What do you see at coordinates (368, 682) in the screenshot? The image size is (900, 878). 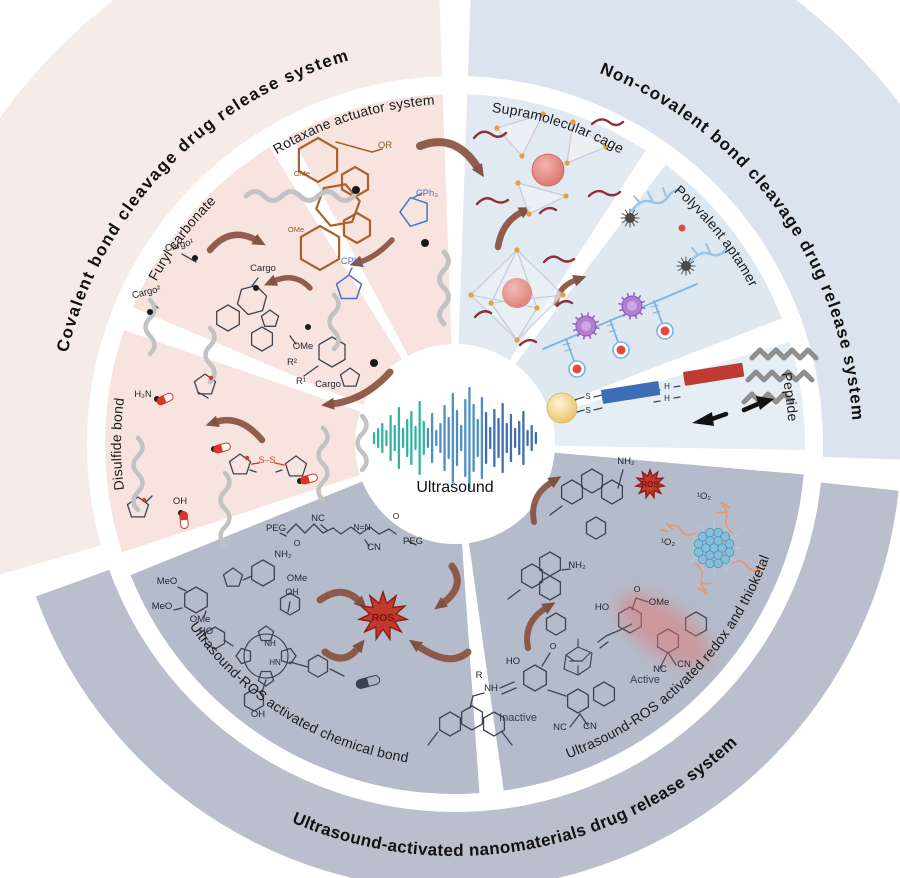 I see `capsule-icon` at bounding box center [368, 682].